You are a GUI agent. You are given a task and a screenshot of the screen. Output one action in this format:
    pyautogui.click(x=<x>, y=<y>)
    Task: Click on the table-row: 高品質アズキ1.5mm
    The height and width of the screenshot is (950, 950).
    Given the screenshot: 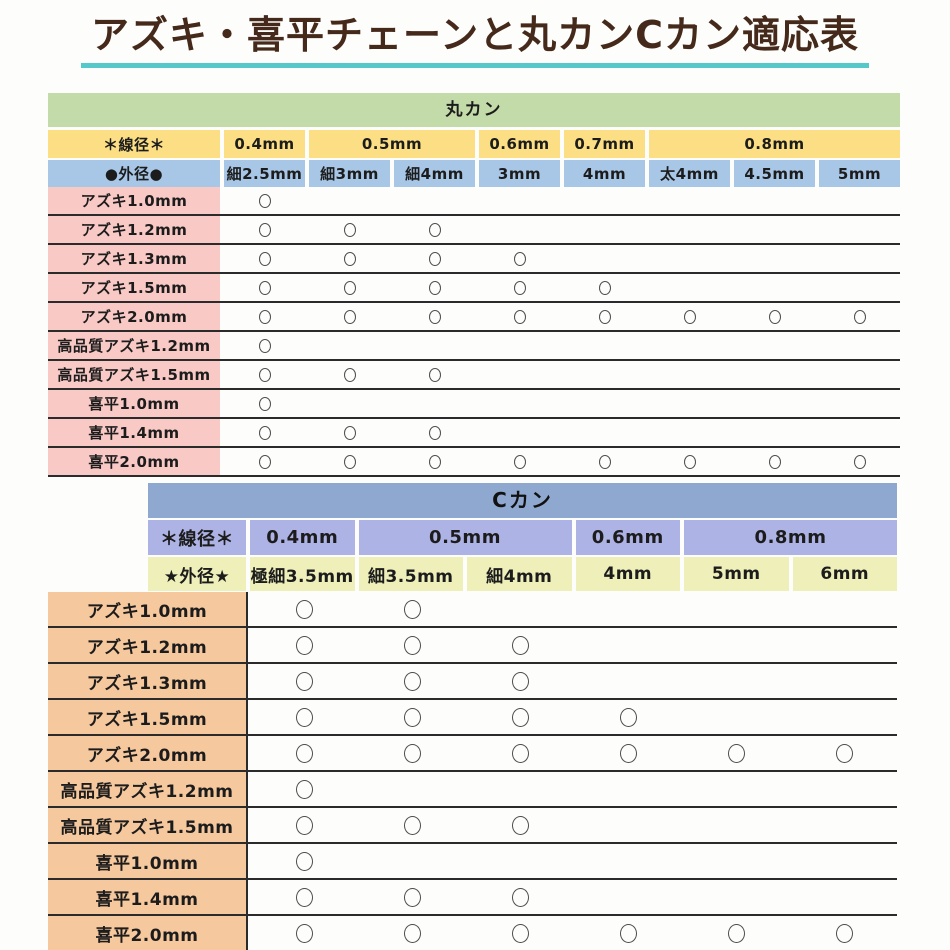 What is the action you would take?
    pyautogui.click(x=474, y=375)
    